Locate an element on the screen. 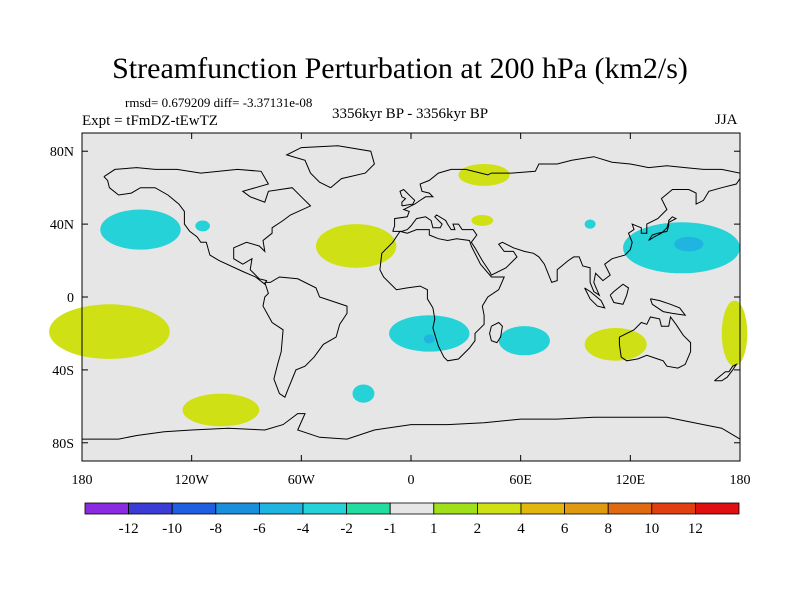 This screenshot has height=600, width=800. arctic-pos-contour is located at coordinates (484, 174).